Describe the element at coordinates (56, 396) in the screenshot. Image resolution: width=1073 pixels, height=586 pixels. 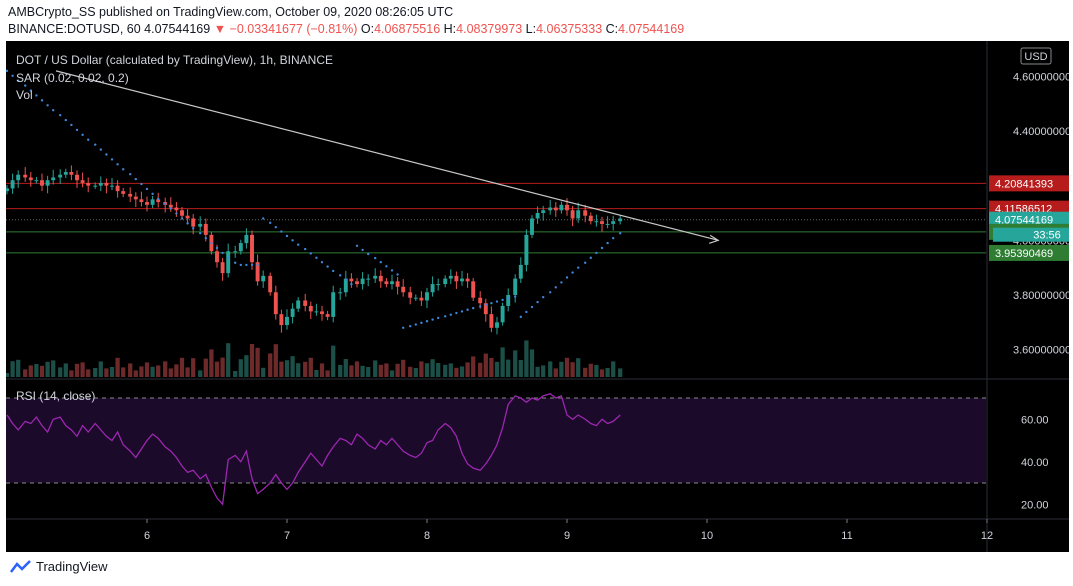
I see `rsi-legend: RSI (14, close)` at that location.